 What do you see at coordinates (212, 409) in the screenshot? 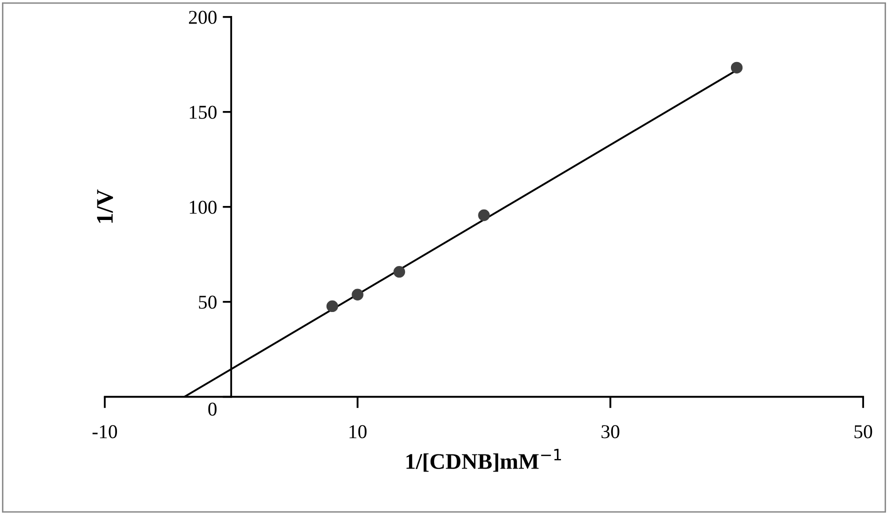
I see `y-tick-label: 0` at bounding box center [212, 409].